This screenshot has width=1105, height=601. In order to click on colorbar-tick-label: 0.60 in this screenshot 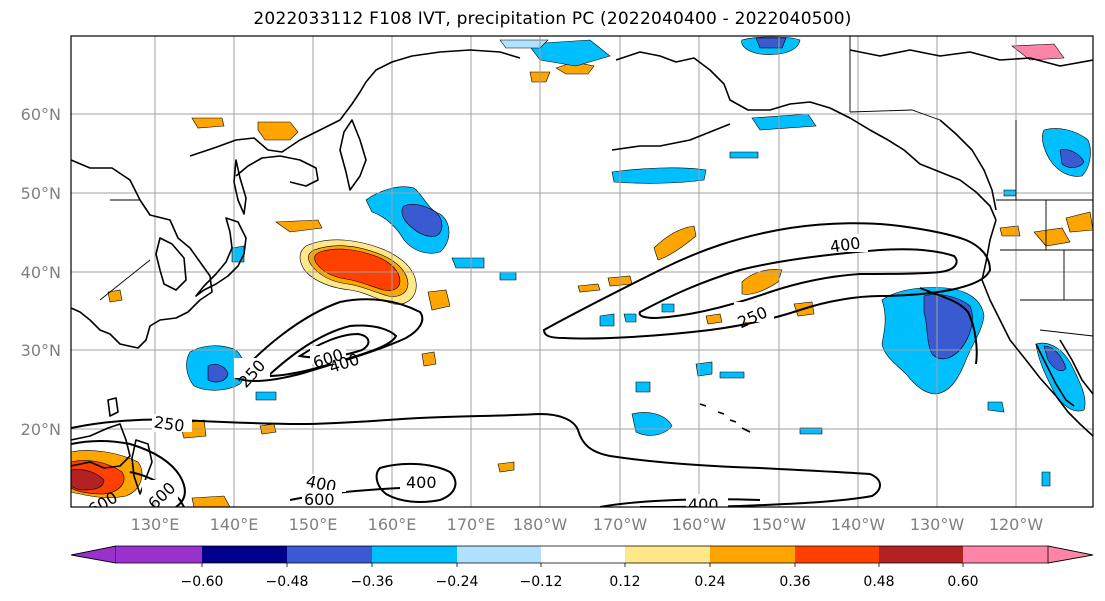, I will do `click(962, 582)`.